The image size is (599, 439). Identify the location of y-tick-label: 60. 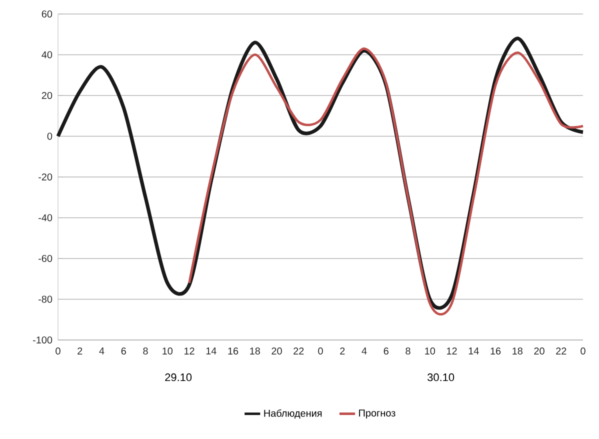
(47, 14).